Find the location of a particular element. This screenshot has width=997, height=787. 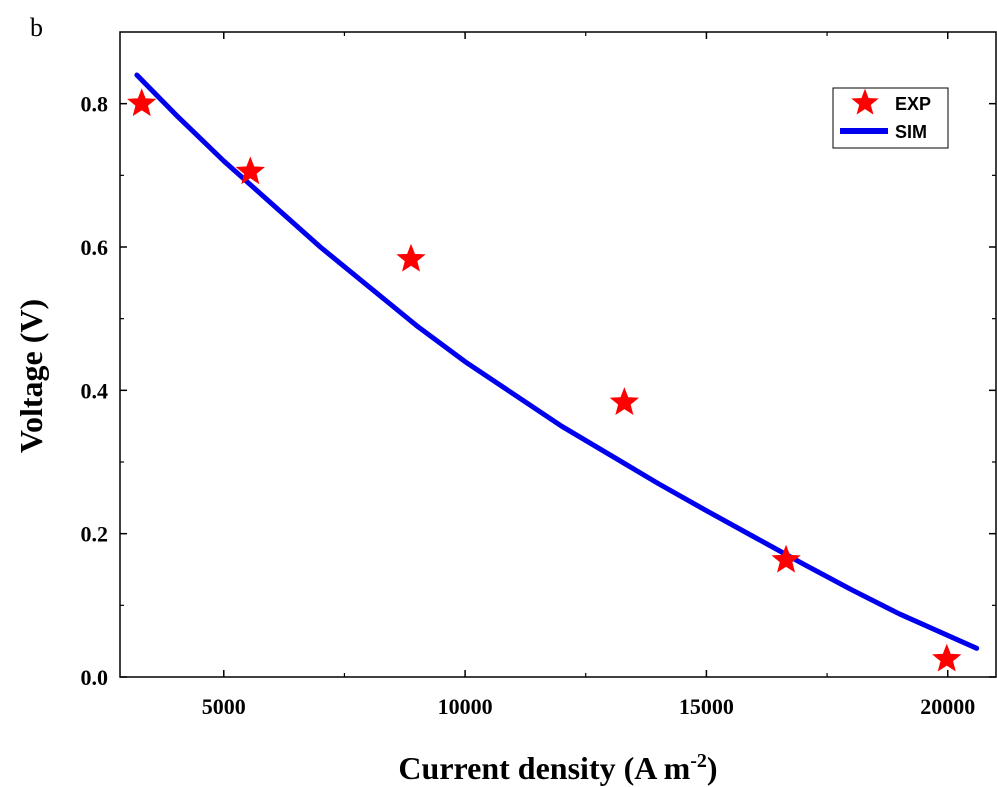

y-axis-title: Voltage (V) is located at coordinates (31, 376).